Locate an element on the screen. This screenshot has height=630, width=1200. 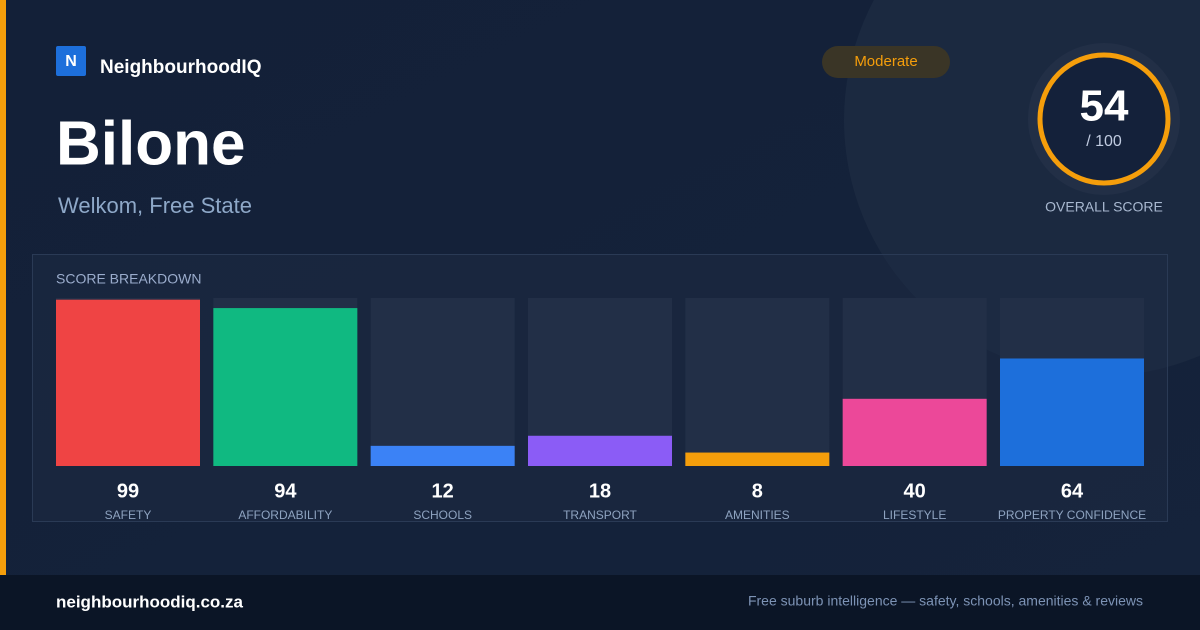
badge is located at coordinates (886, 62).